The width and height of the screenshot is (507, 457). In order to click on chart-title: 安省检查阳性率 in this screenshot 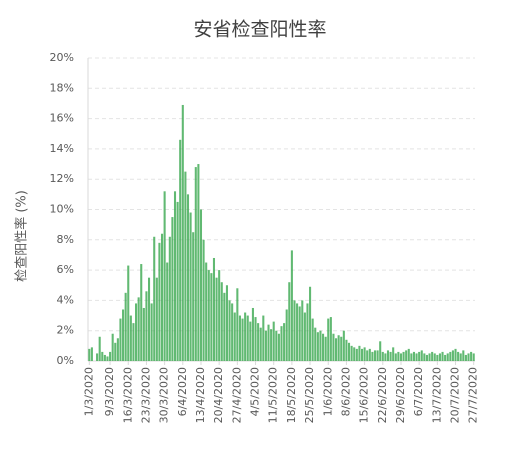, I will do `click(259, 30)`.